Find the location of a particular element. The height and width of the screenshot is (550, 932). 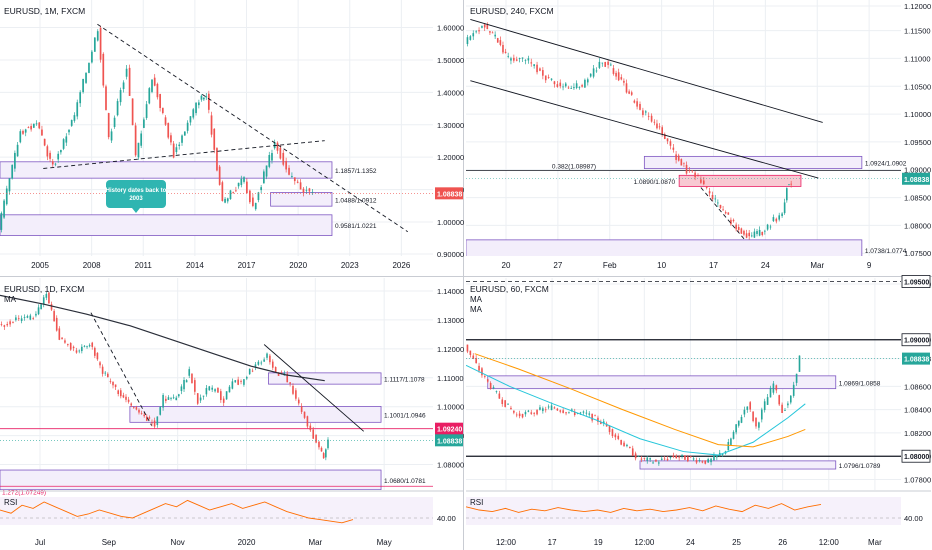

x-tick-label: 12:00 is located at coordinates (829, 542).